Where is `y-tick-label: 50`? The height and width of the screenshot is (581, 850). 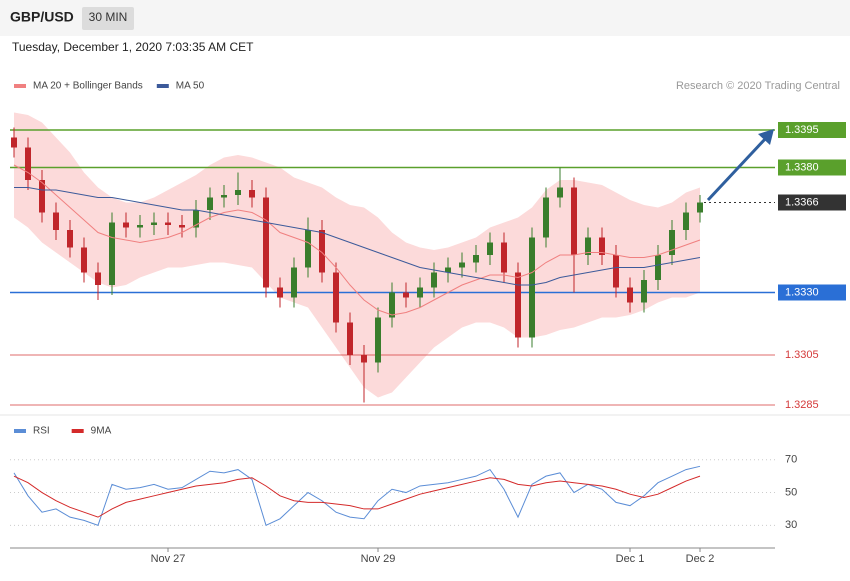
y-tick-label: 50 is located at coordinates (791, 492).